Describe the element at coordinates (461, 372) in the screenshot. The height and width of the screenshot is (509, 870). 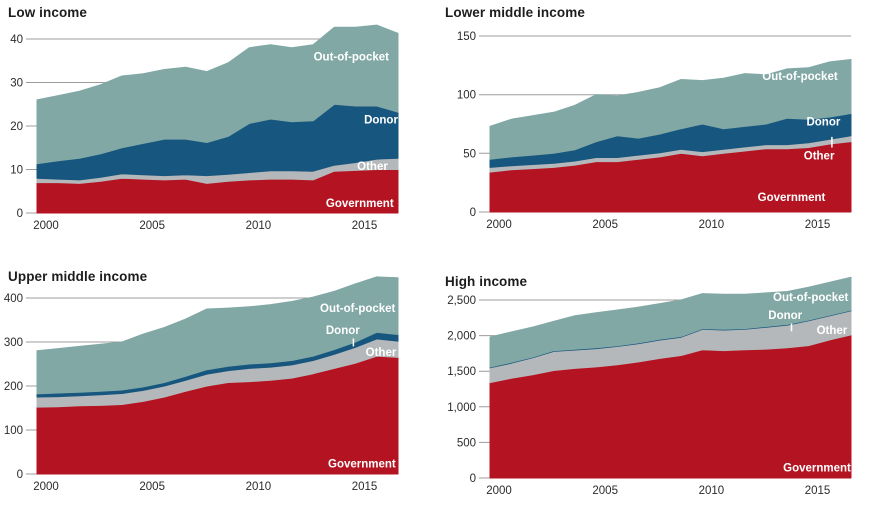
I see `y-axis-label: 1,500` at that location.